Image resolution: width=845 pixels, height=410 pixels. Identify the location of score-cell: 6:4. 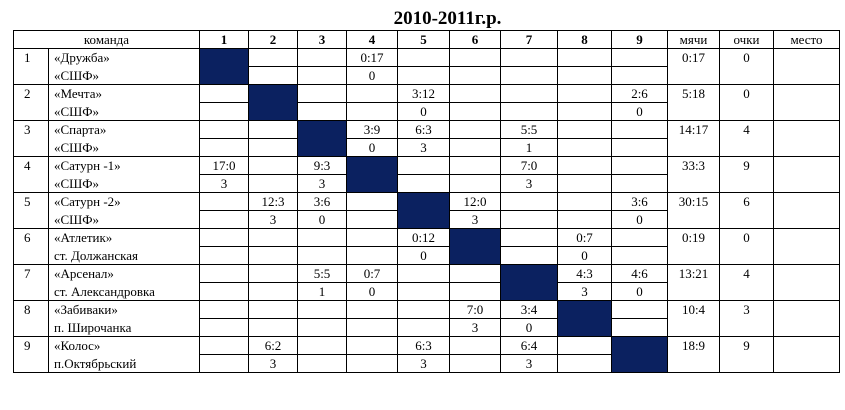
(529, 345).